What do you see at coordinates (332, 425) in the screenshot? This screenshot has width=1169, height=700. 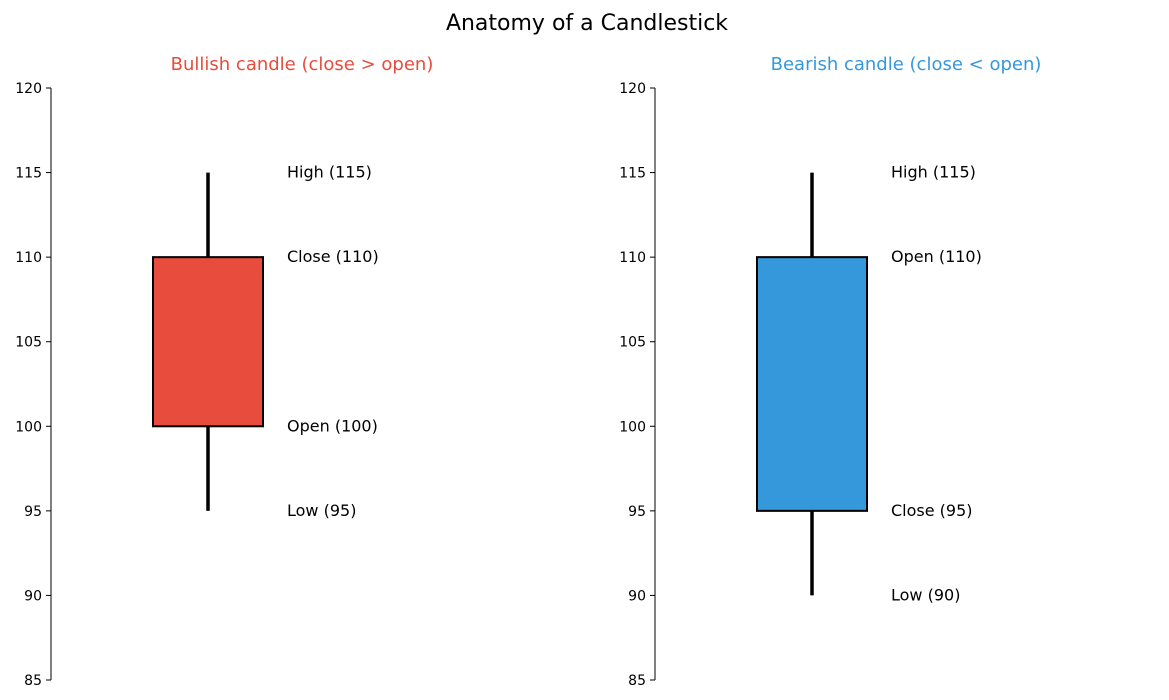 I see `annotation-label: Open (100)` at bounding box center [332, 425].